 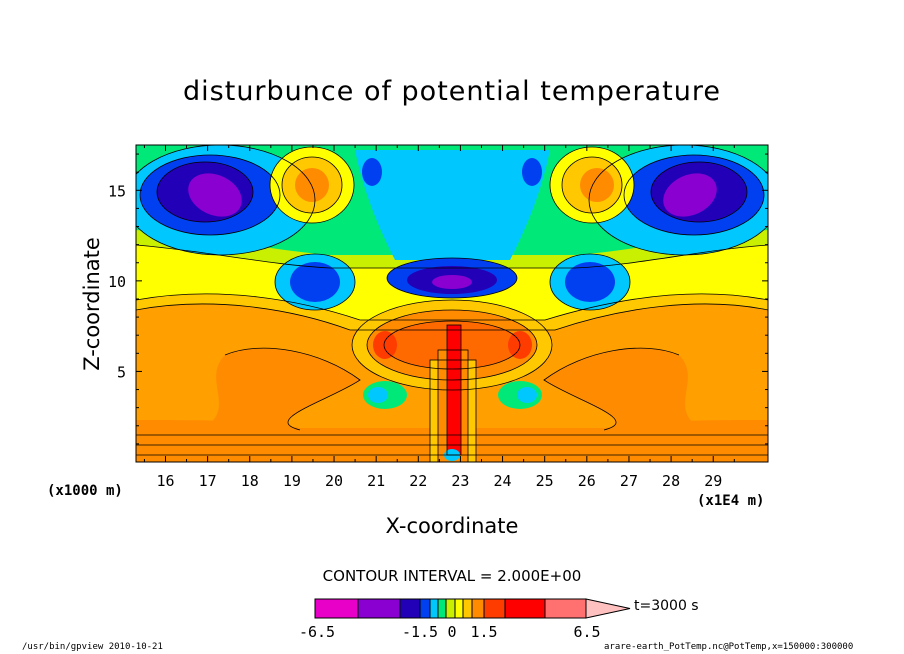 What do you see at coordinates (451, 632) in the screenshot?
I see `colorbar-level-label: 0` at bounding box center [451, 632].